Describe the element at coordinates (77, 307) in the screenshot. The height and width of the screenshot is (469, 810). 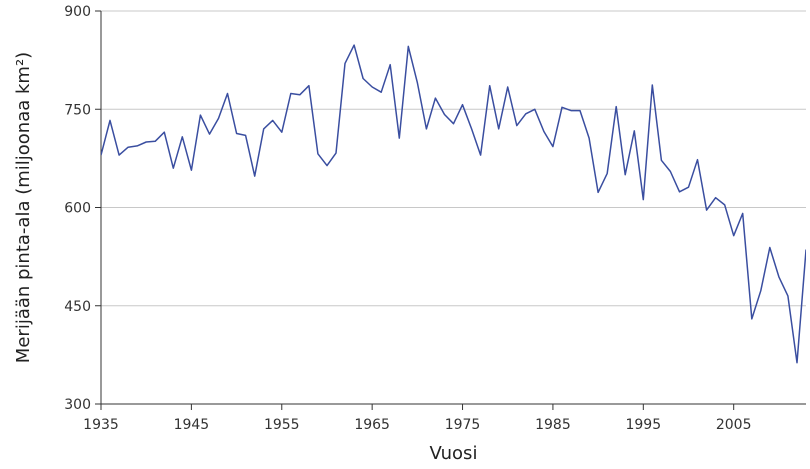
I see `y-tick-label: 450` at that location.